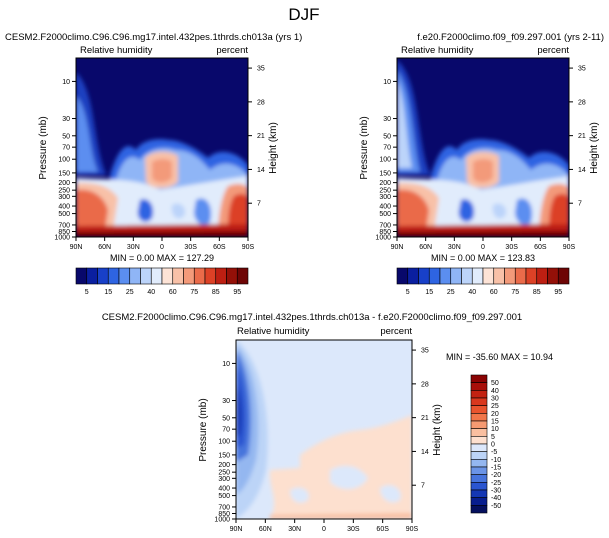 This screenshot has height=538, width=609. I want to click on colorbar-label: 75, so click(194, 292).